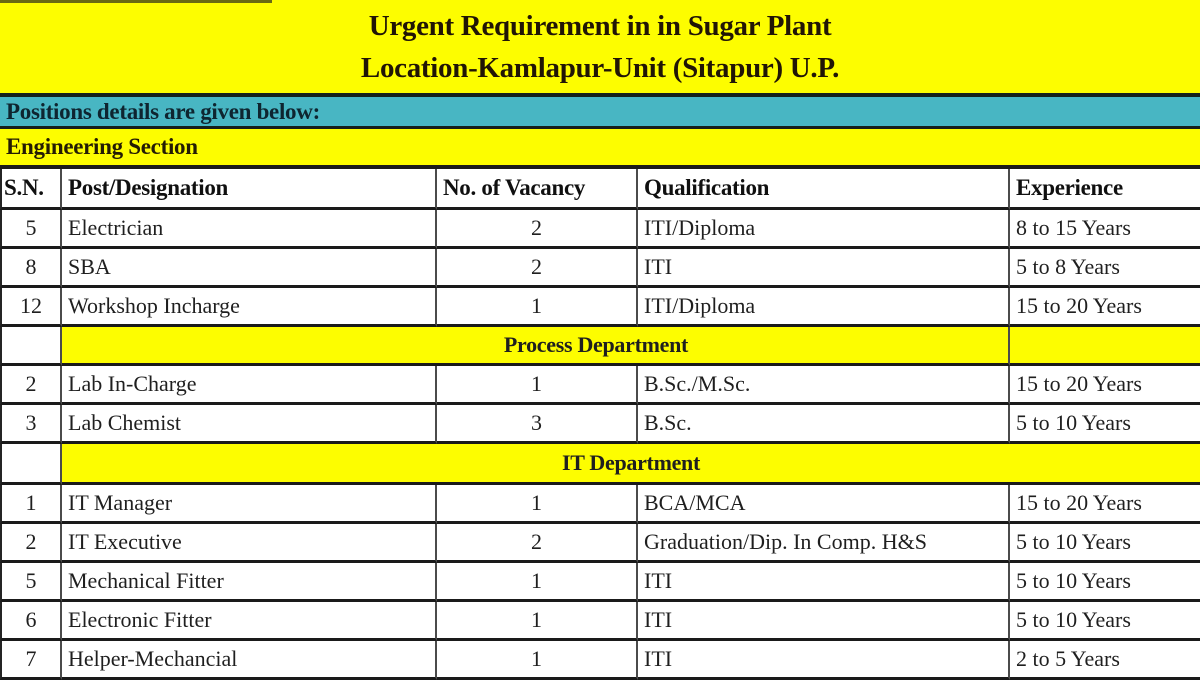  Describe the element at coordinates (1105, 268) in the screenshot. I see `cell-experience: 5 to 8 Years` at that location.